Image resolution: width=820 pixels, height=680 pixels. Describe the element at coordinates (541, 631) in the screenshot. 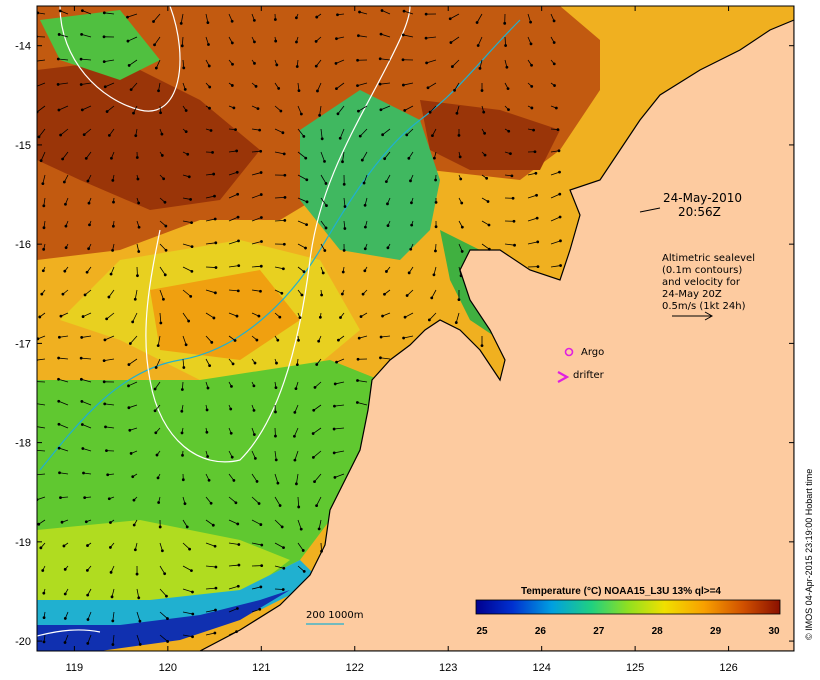

I see `colorbar-tick-label: 26` at that location.